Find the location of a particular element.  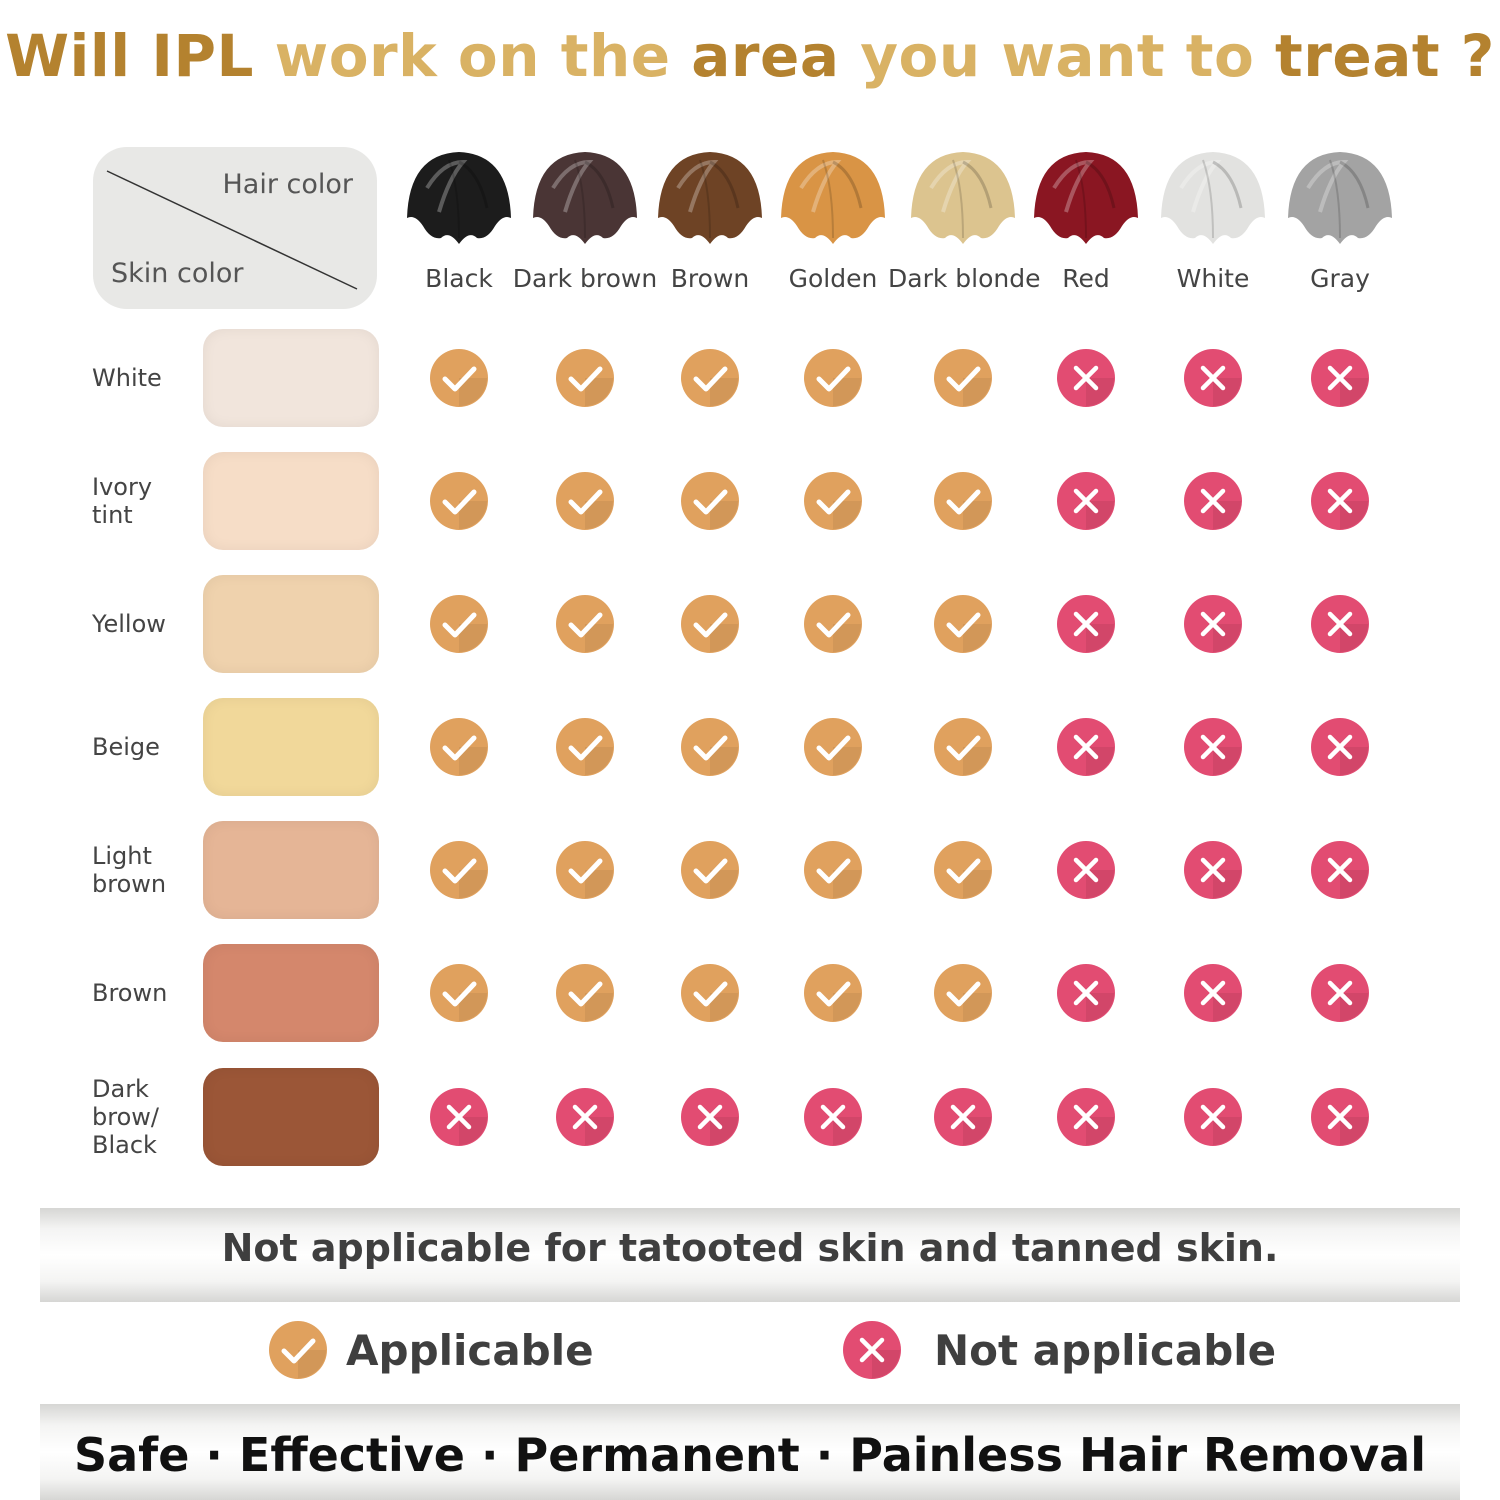

skin-color-label: Brown is located at coordinates (130, 993).